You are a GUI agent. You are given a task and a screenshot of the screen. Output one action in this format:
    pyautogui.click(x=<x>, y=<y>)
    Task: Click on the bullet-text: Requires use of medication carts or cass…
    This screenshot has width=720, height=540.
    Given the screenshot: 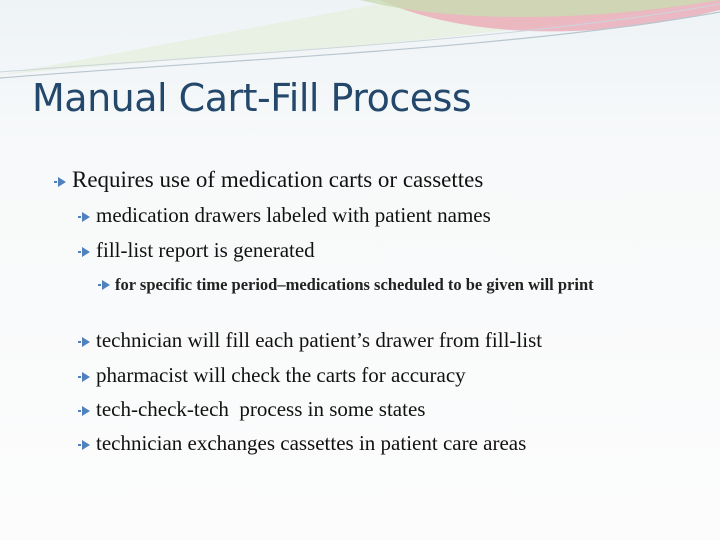 What is the action you would take?
    pyautogui.click(x=278, y=179)
    